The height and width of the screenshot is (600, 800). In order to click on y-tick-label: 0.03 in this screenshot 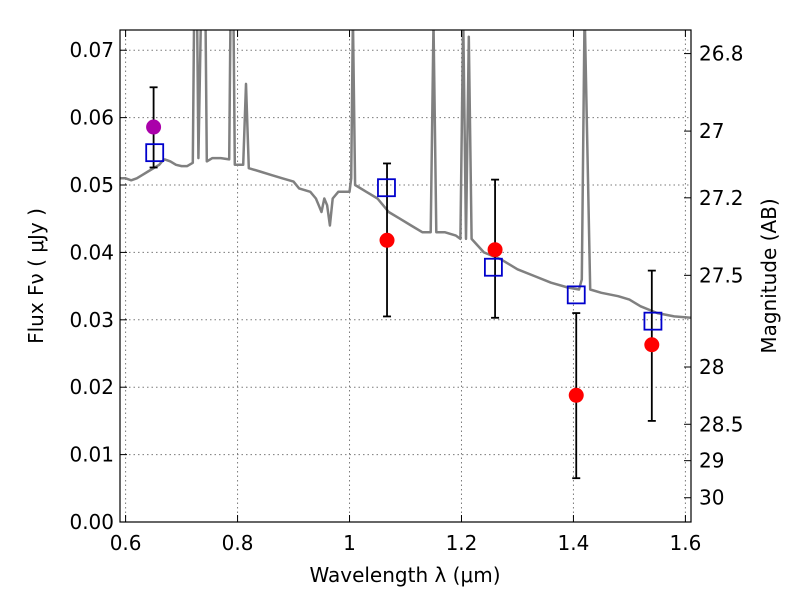, I will do `click(91, 320)`.